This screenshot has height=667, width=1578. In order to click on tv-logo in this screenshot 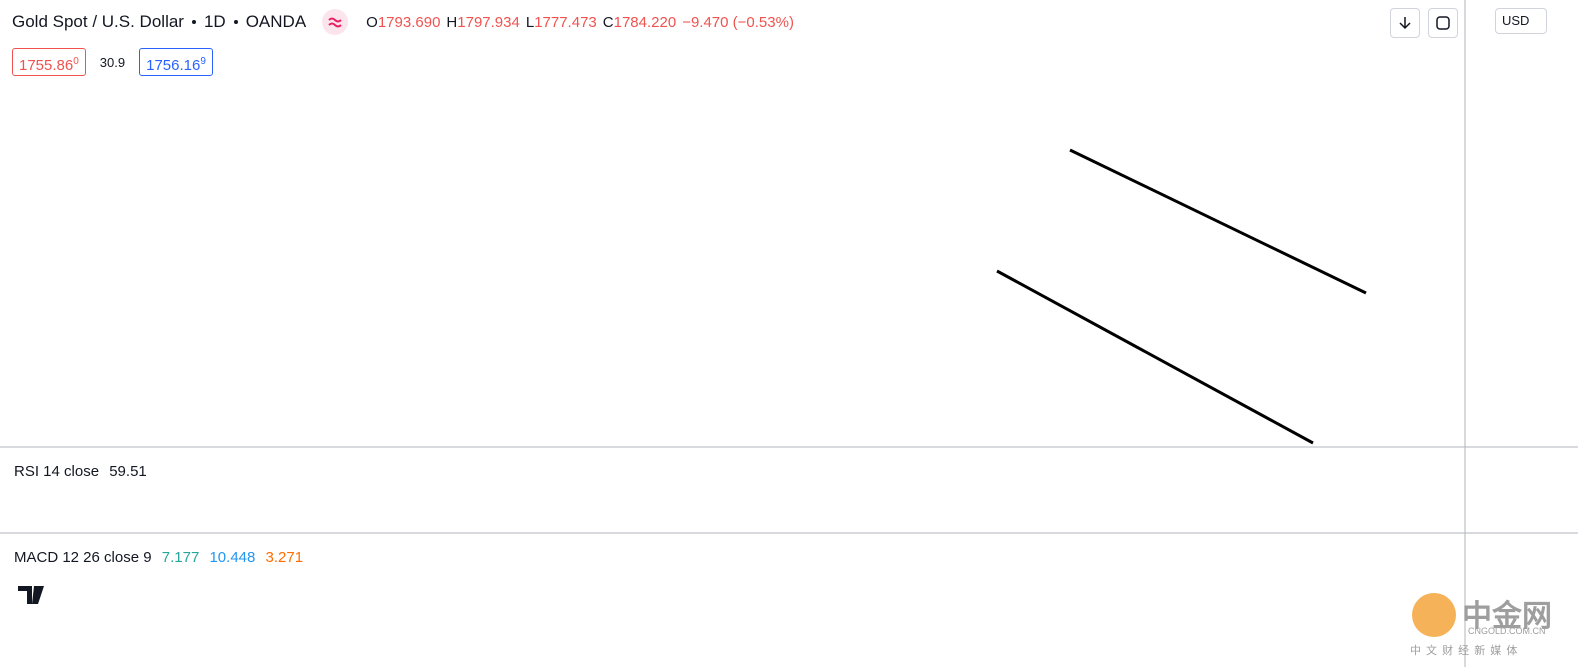, I will do `click(31, 595)`.